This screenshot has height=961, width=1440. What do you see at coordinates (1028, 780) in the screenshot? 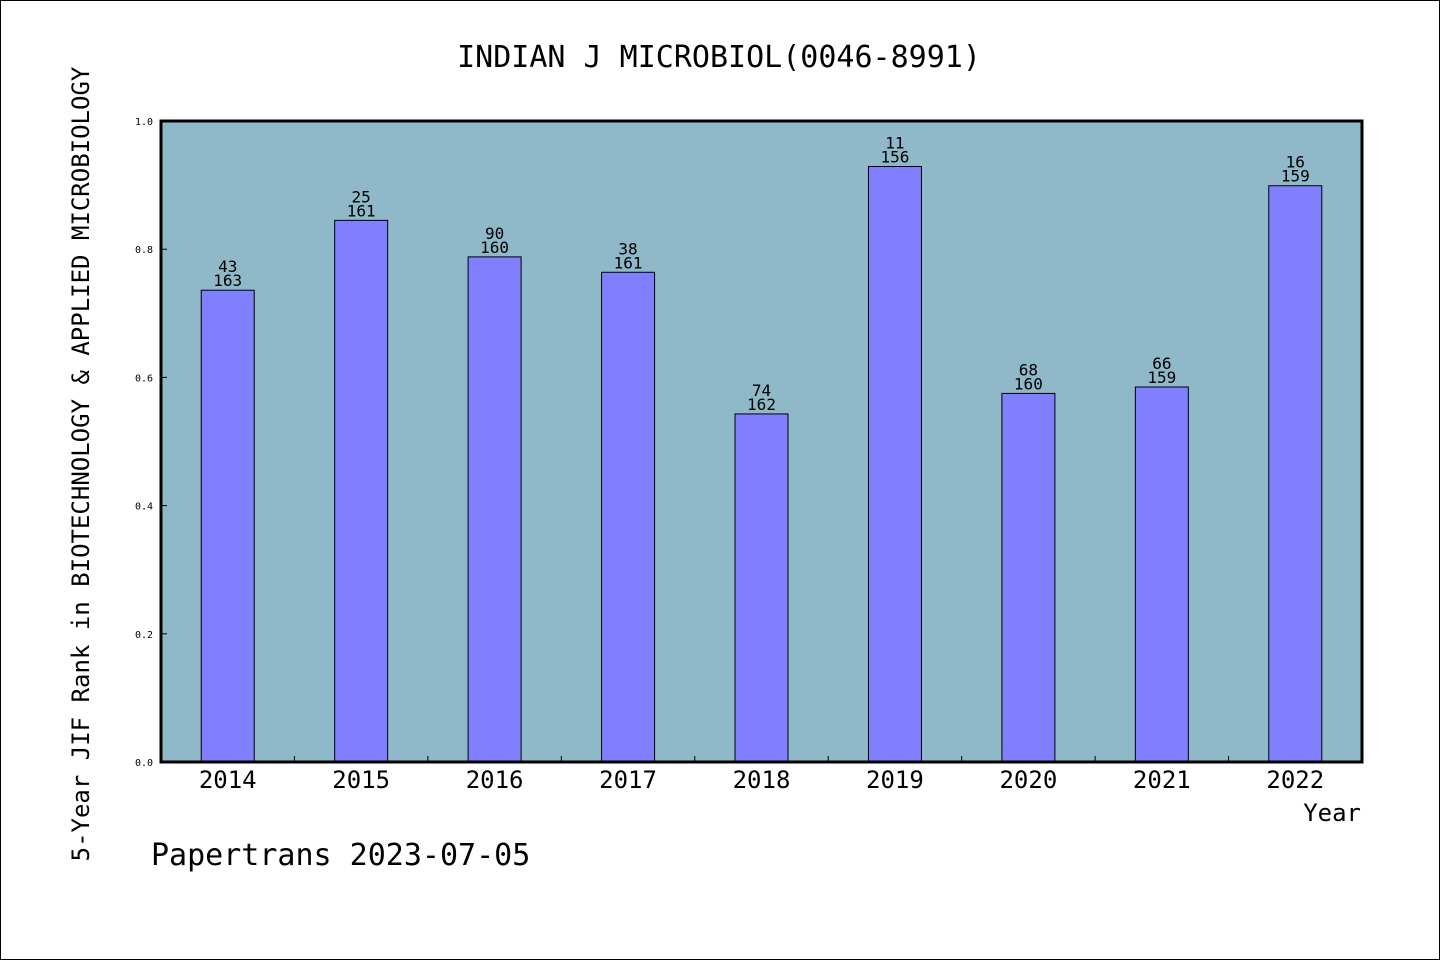
I see `x-tick-label: 2020` at bounding box center [1028, 780].